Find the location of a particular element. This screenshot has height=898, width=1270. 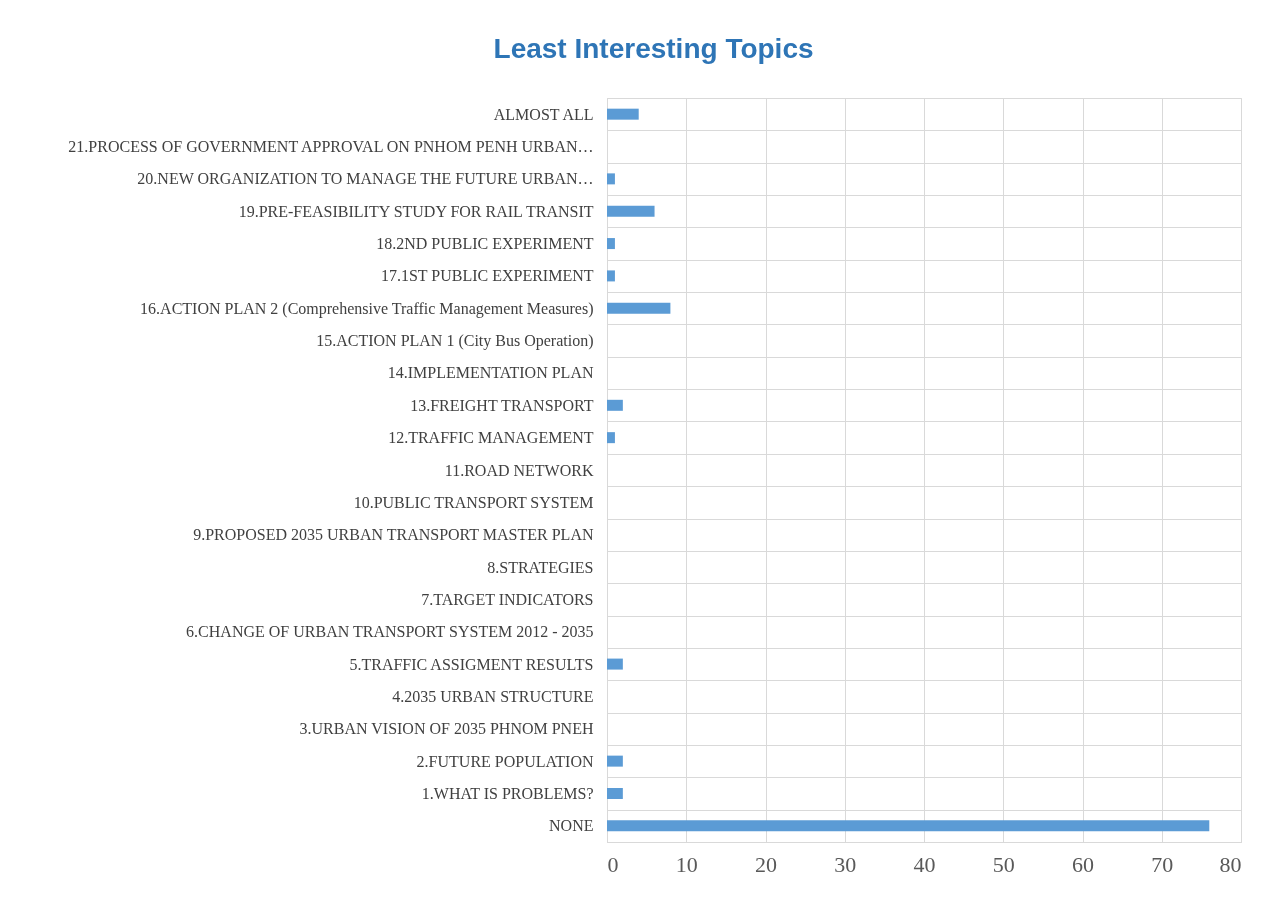

y-tick-label: NONE is located at coordinates (571, 826).